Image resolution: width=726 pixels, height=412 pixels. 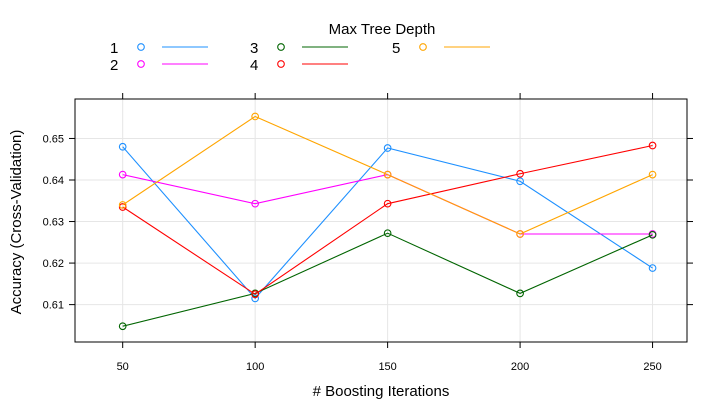 What do you see at coordinates (16, 222) in the screenshot?
I see `y-axis-title: Accuracy (Cross-Validation)` at bounding box center [16, 222].